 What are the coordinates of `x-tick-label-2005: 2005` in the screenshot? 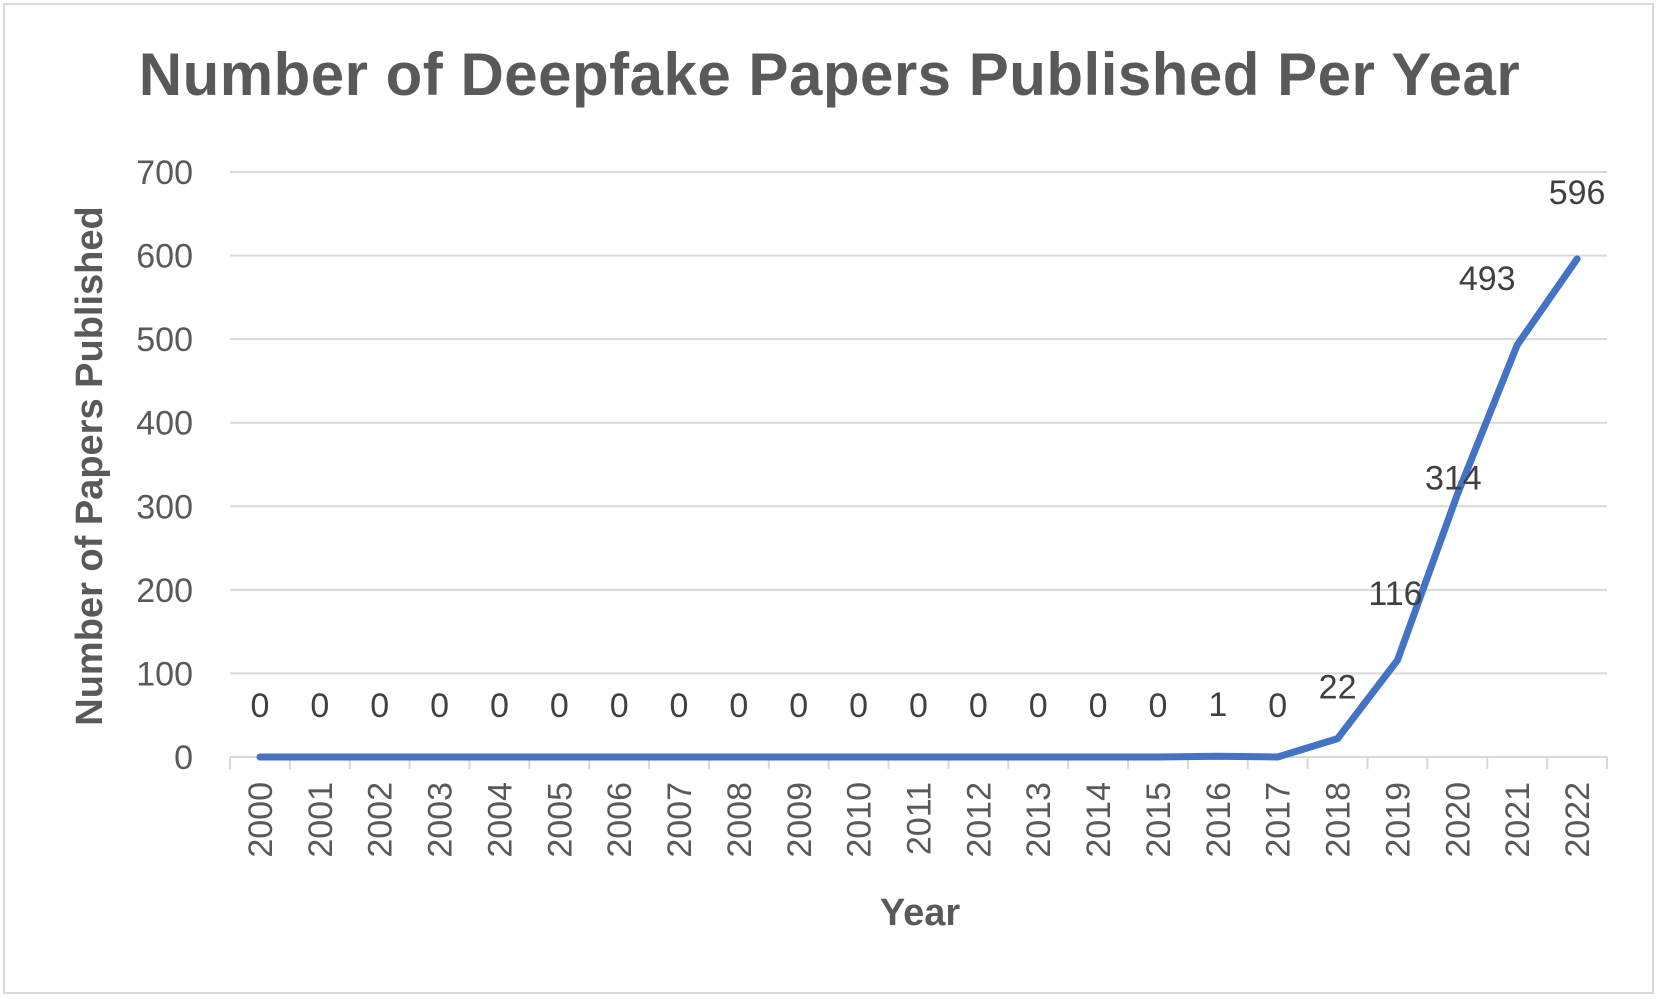 It's located at (560, 820).